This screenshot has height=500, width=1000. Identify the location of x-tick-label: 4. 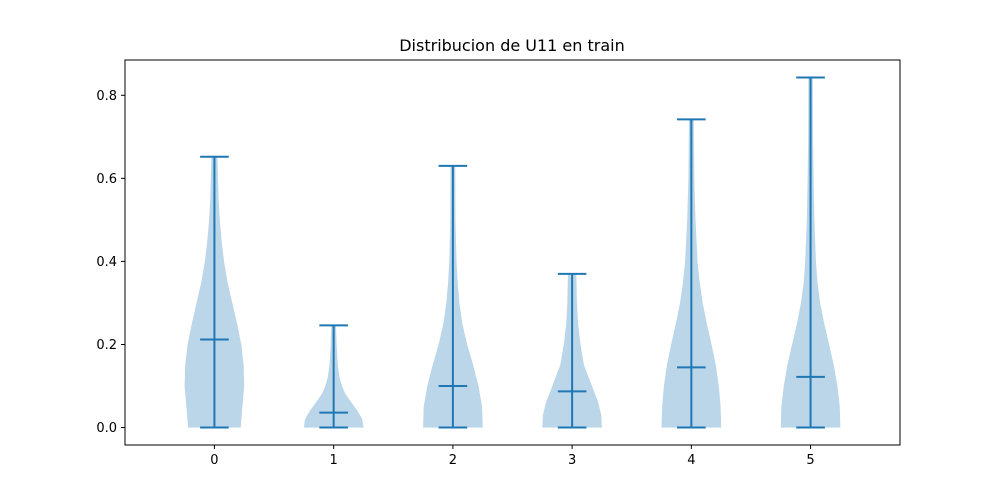
(691, 460).